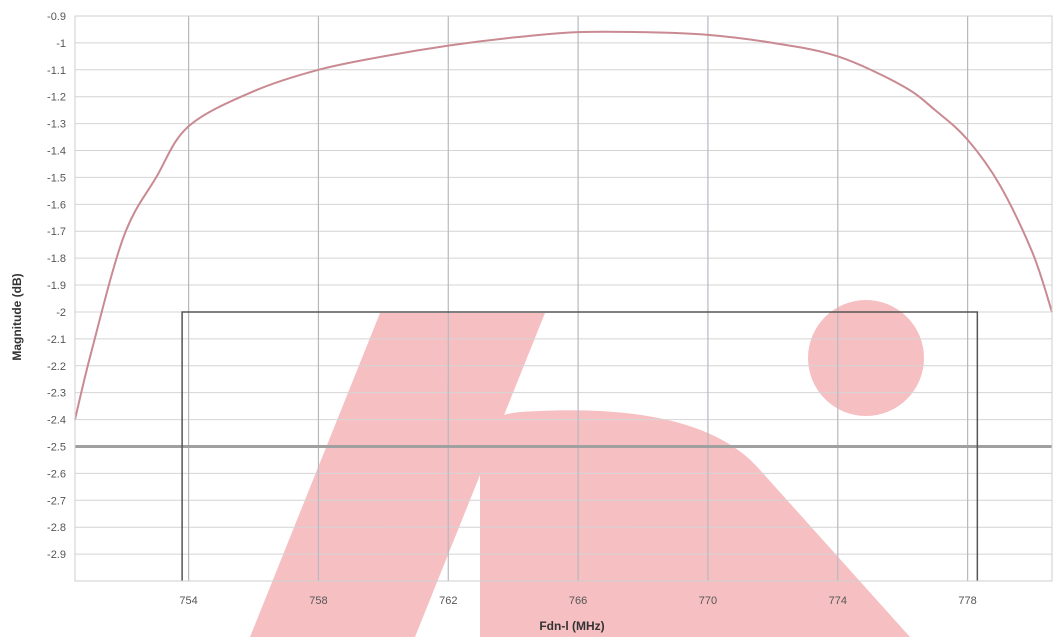 The height and width of the screenshot is (637, 1056). I want to click on watermark-arc, so click(695, 523).